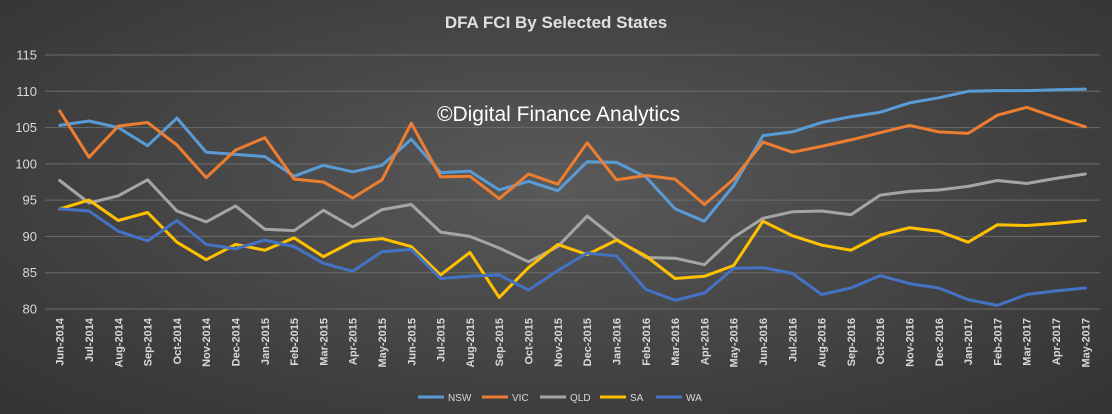  I want to click on y-tick-label: 90, so click(30, 236).